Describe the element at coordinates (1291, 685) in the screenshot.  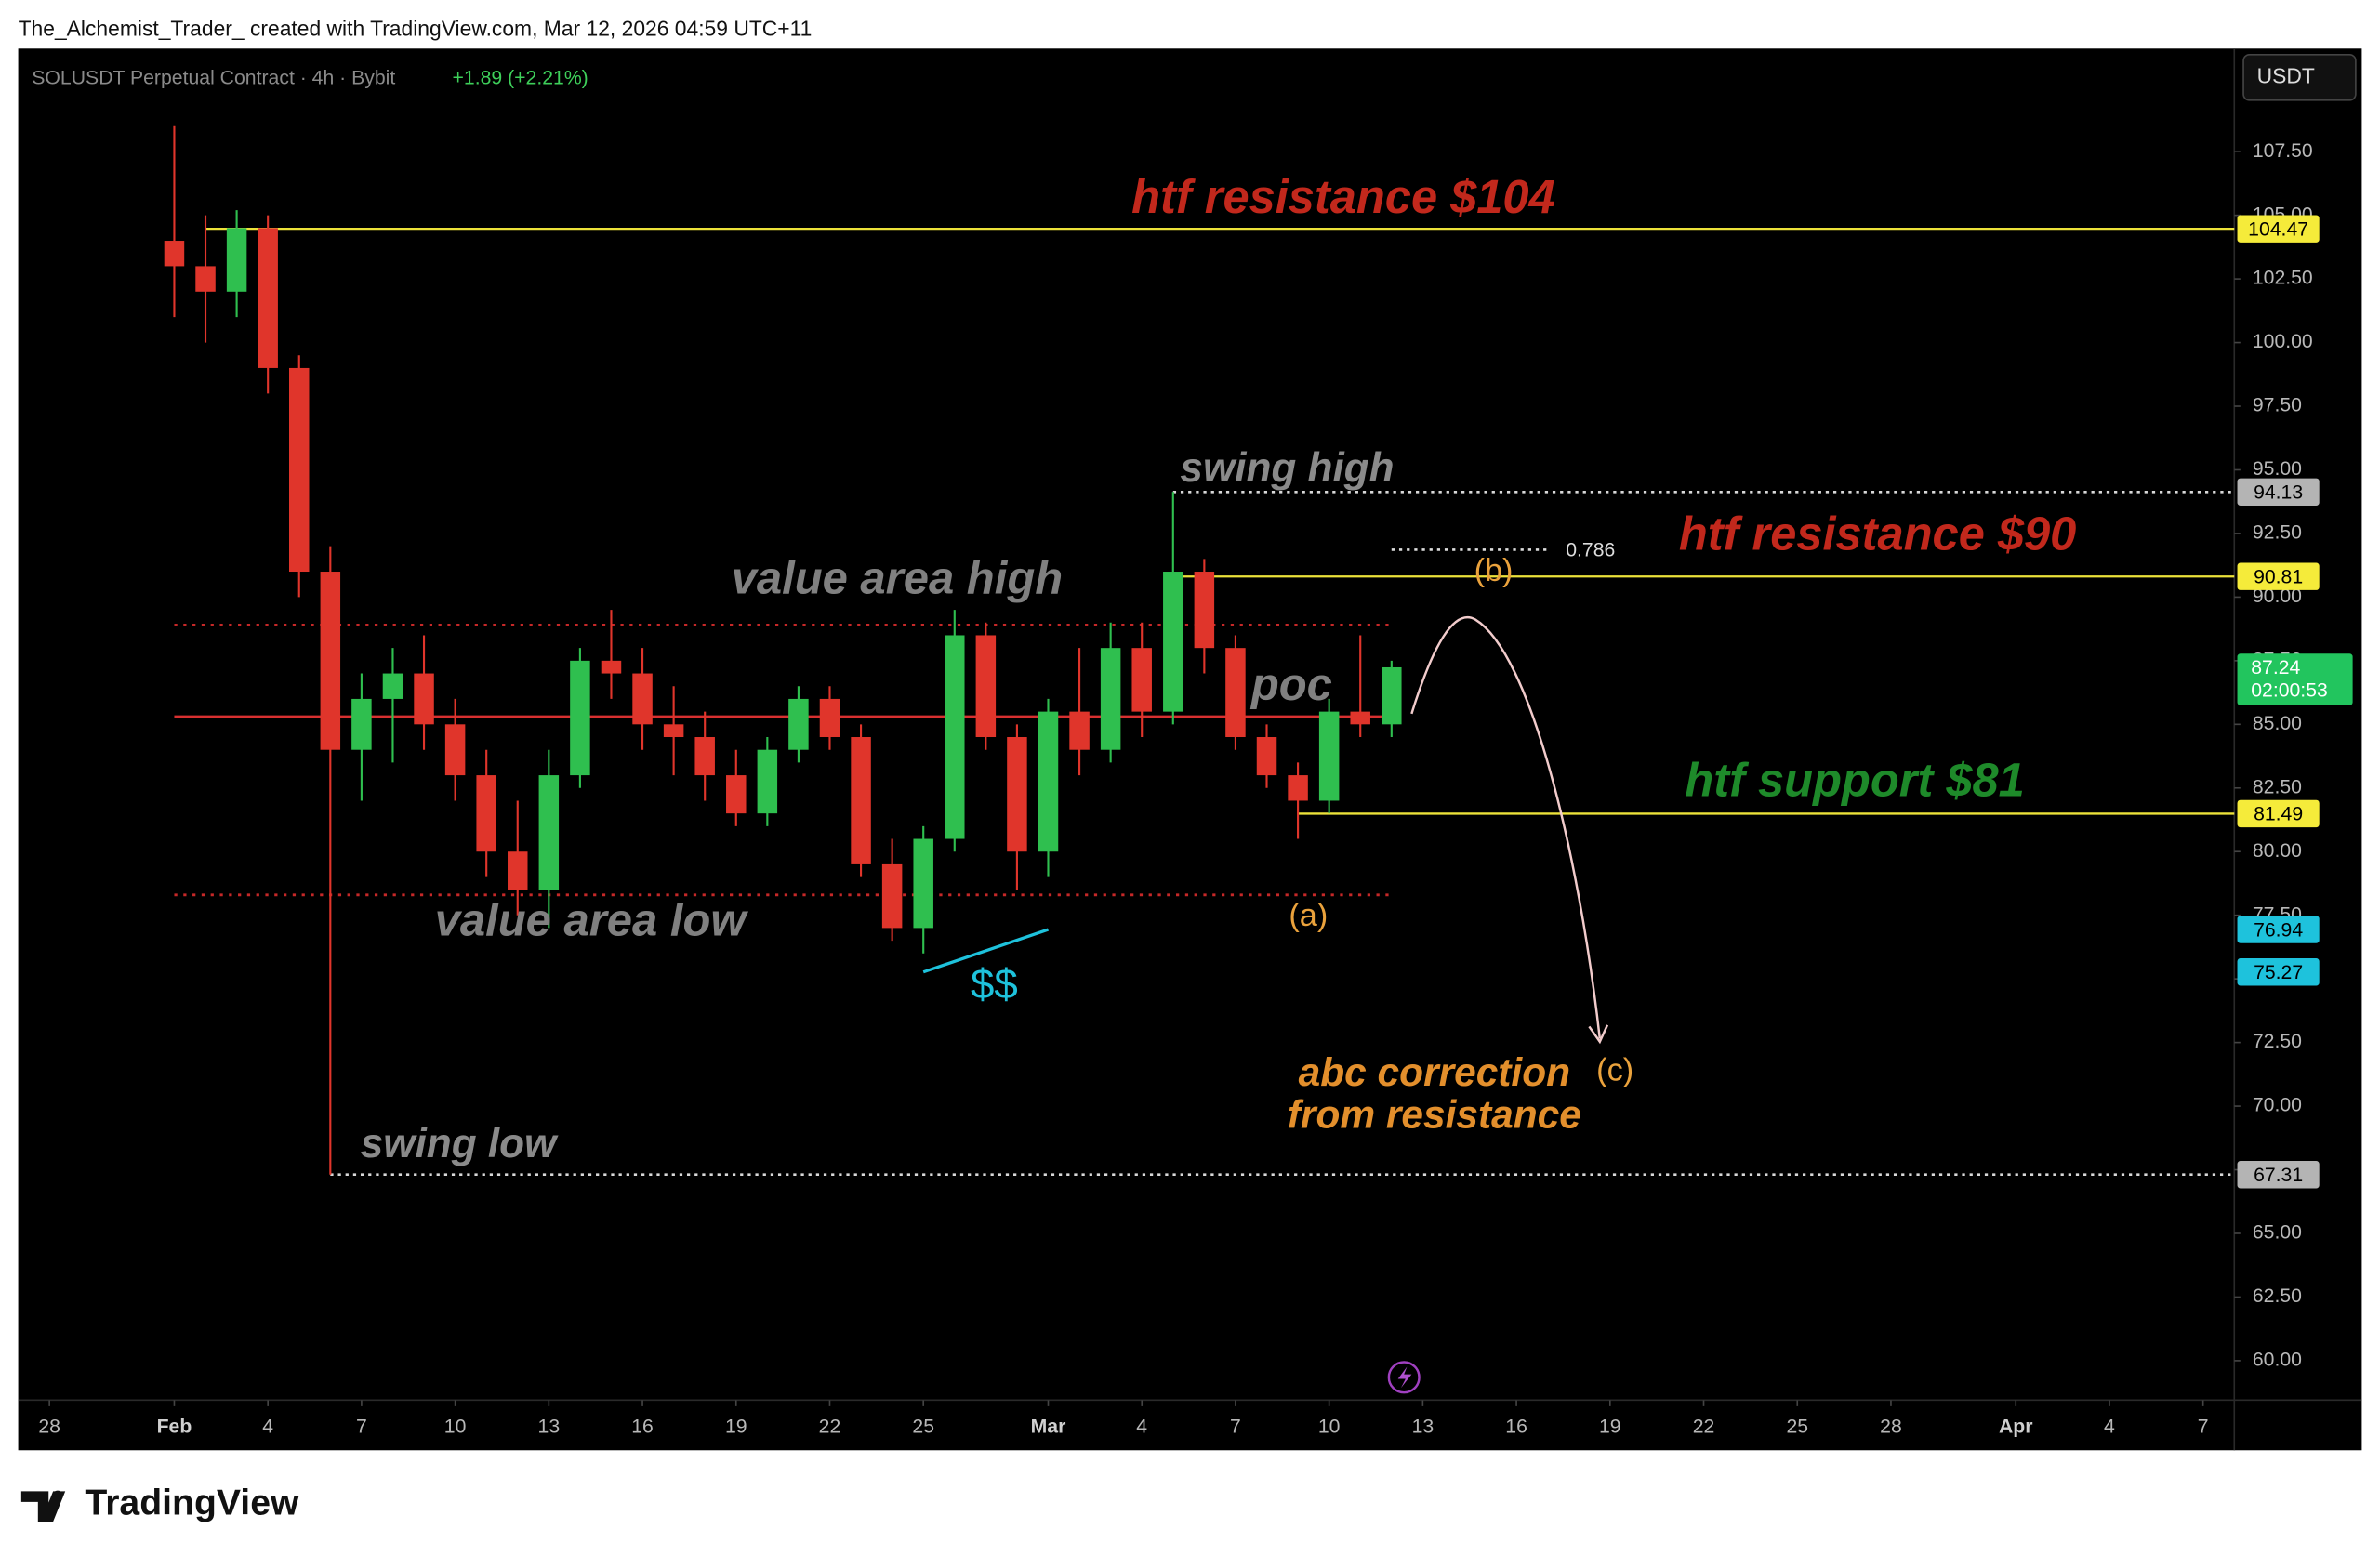
I see `annotation: poc` at that location.